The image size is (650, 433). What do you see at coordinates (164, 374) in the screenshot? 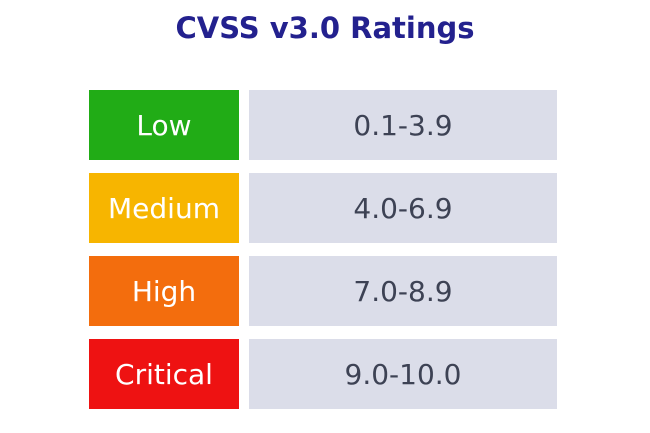
I see `severity-label-critical: Critical` at bounding box center [164, 374].